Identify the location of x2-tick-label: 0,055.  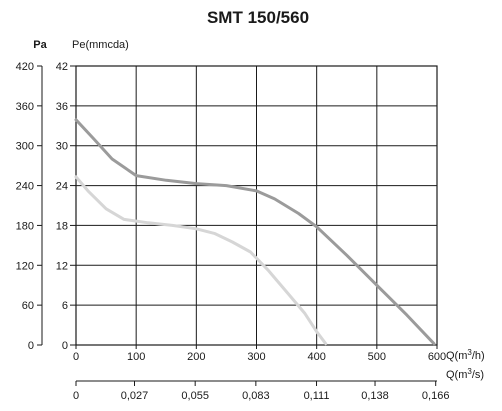
(195, 396).